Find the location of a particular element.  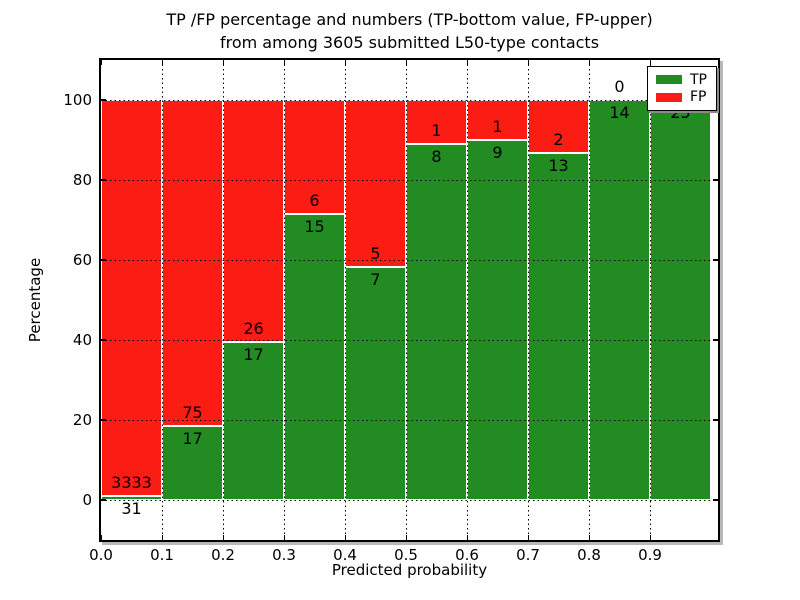

legend-label-fp: FP is located at coordinates (698, 97).